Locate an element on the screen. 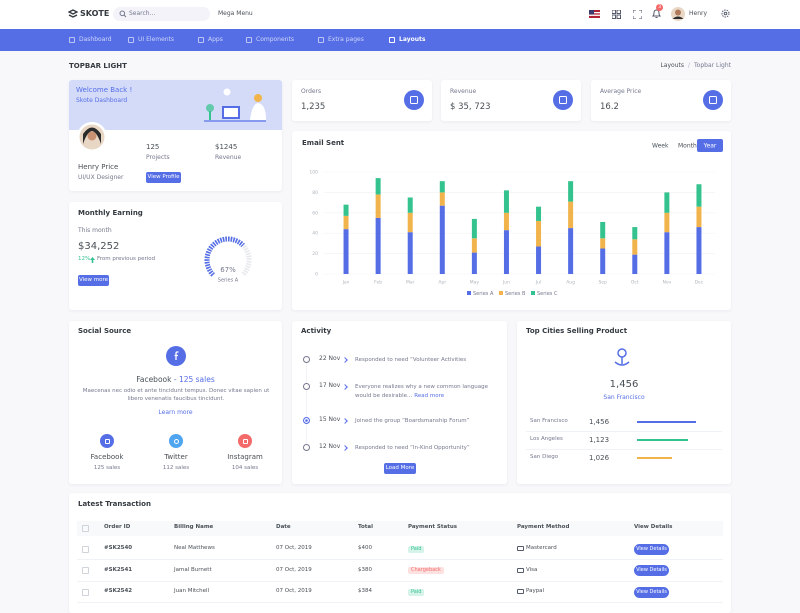 This screenshot has width=800, height=613. user-name: Henry is located at coordinates (698, 13).